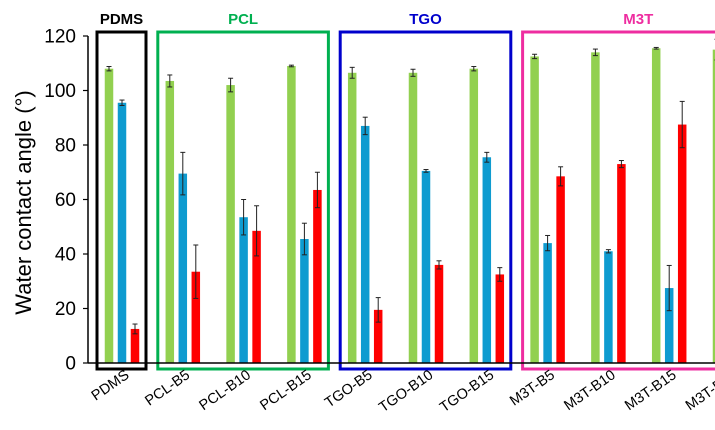 The width and height of the screenshot is (715, 430). I want to click on error-bar-s2-pdms, so click(122, 102).